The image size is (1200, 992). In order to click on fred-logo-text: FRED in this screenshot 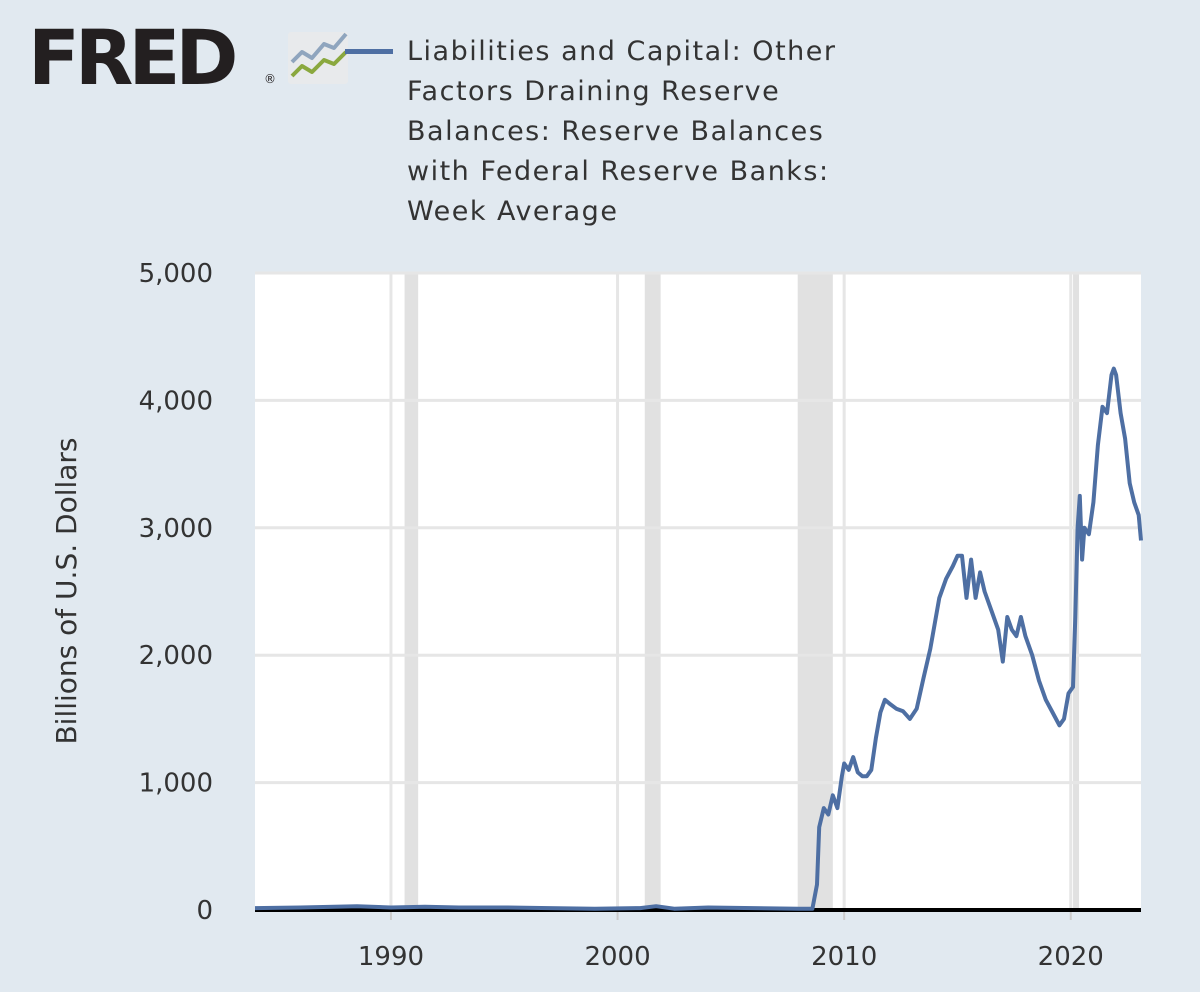, I will do `click(133, 57)`.